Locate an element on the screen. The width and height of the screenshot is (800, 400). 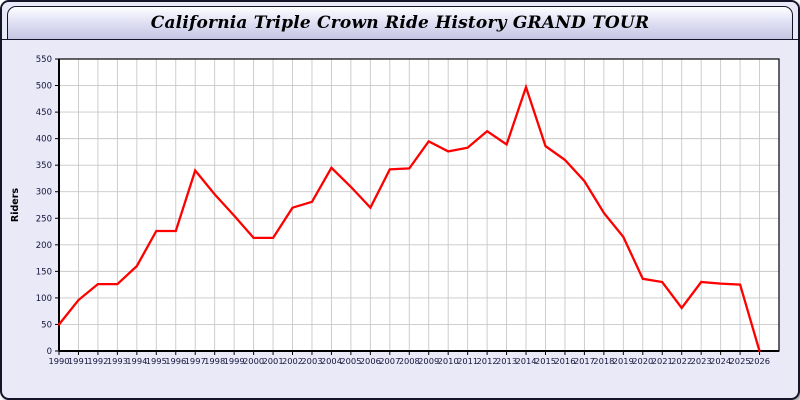
svg-text: 2018 is located at coordinates (603, 361).